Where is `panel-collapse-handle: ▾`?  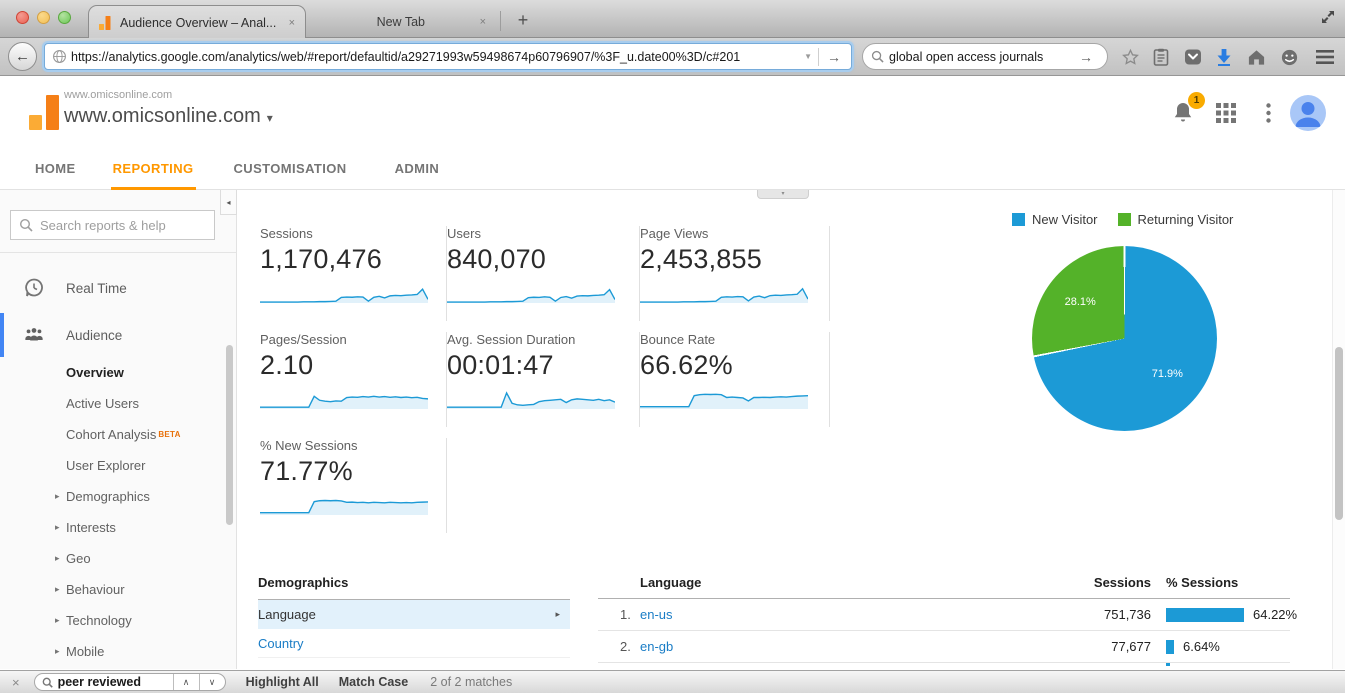 panel-collapse-handle: ▾ is located at coordinates (783, 194).